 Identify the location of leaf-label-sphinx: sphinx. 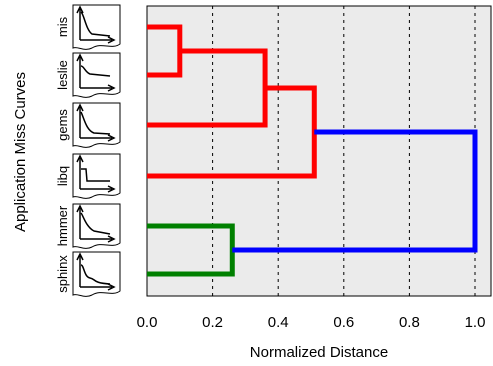
(62, 274).